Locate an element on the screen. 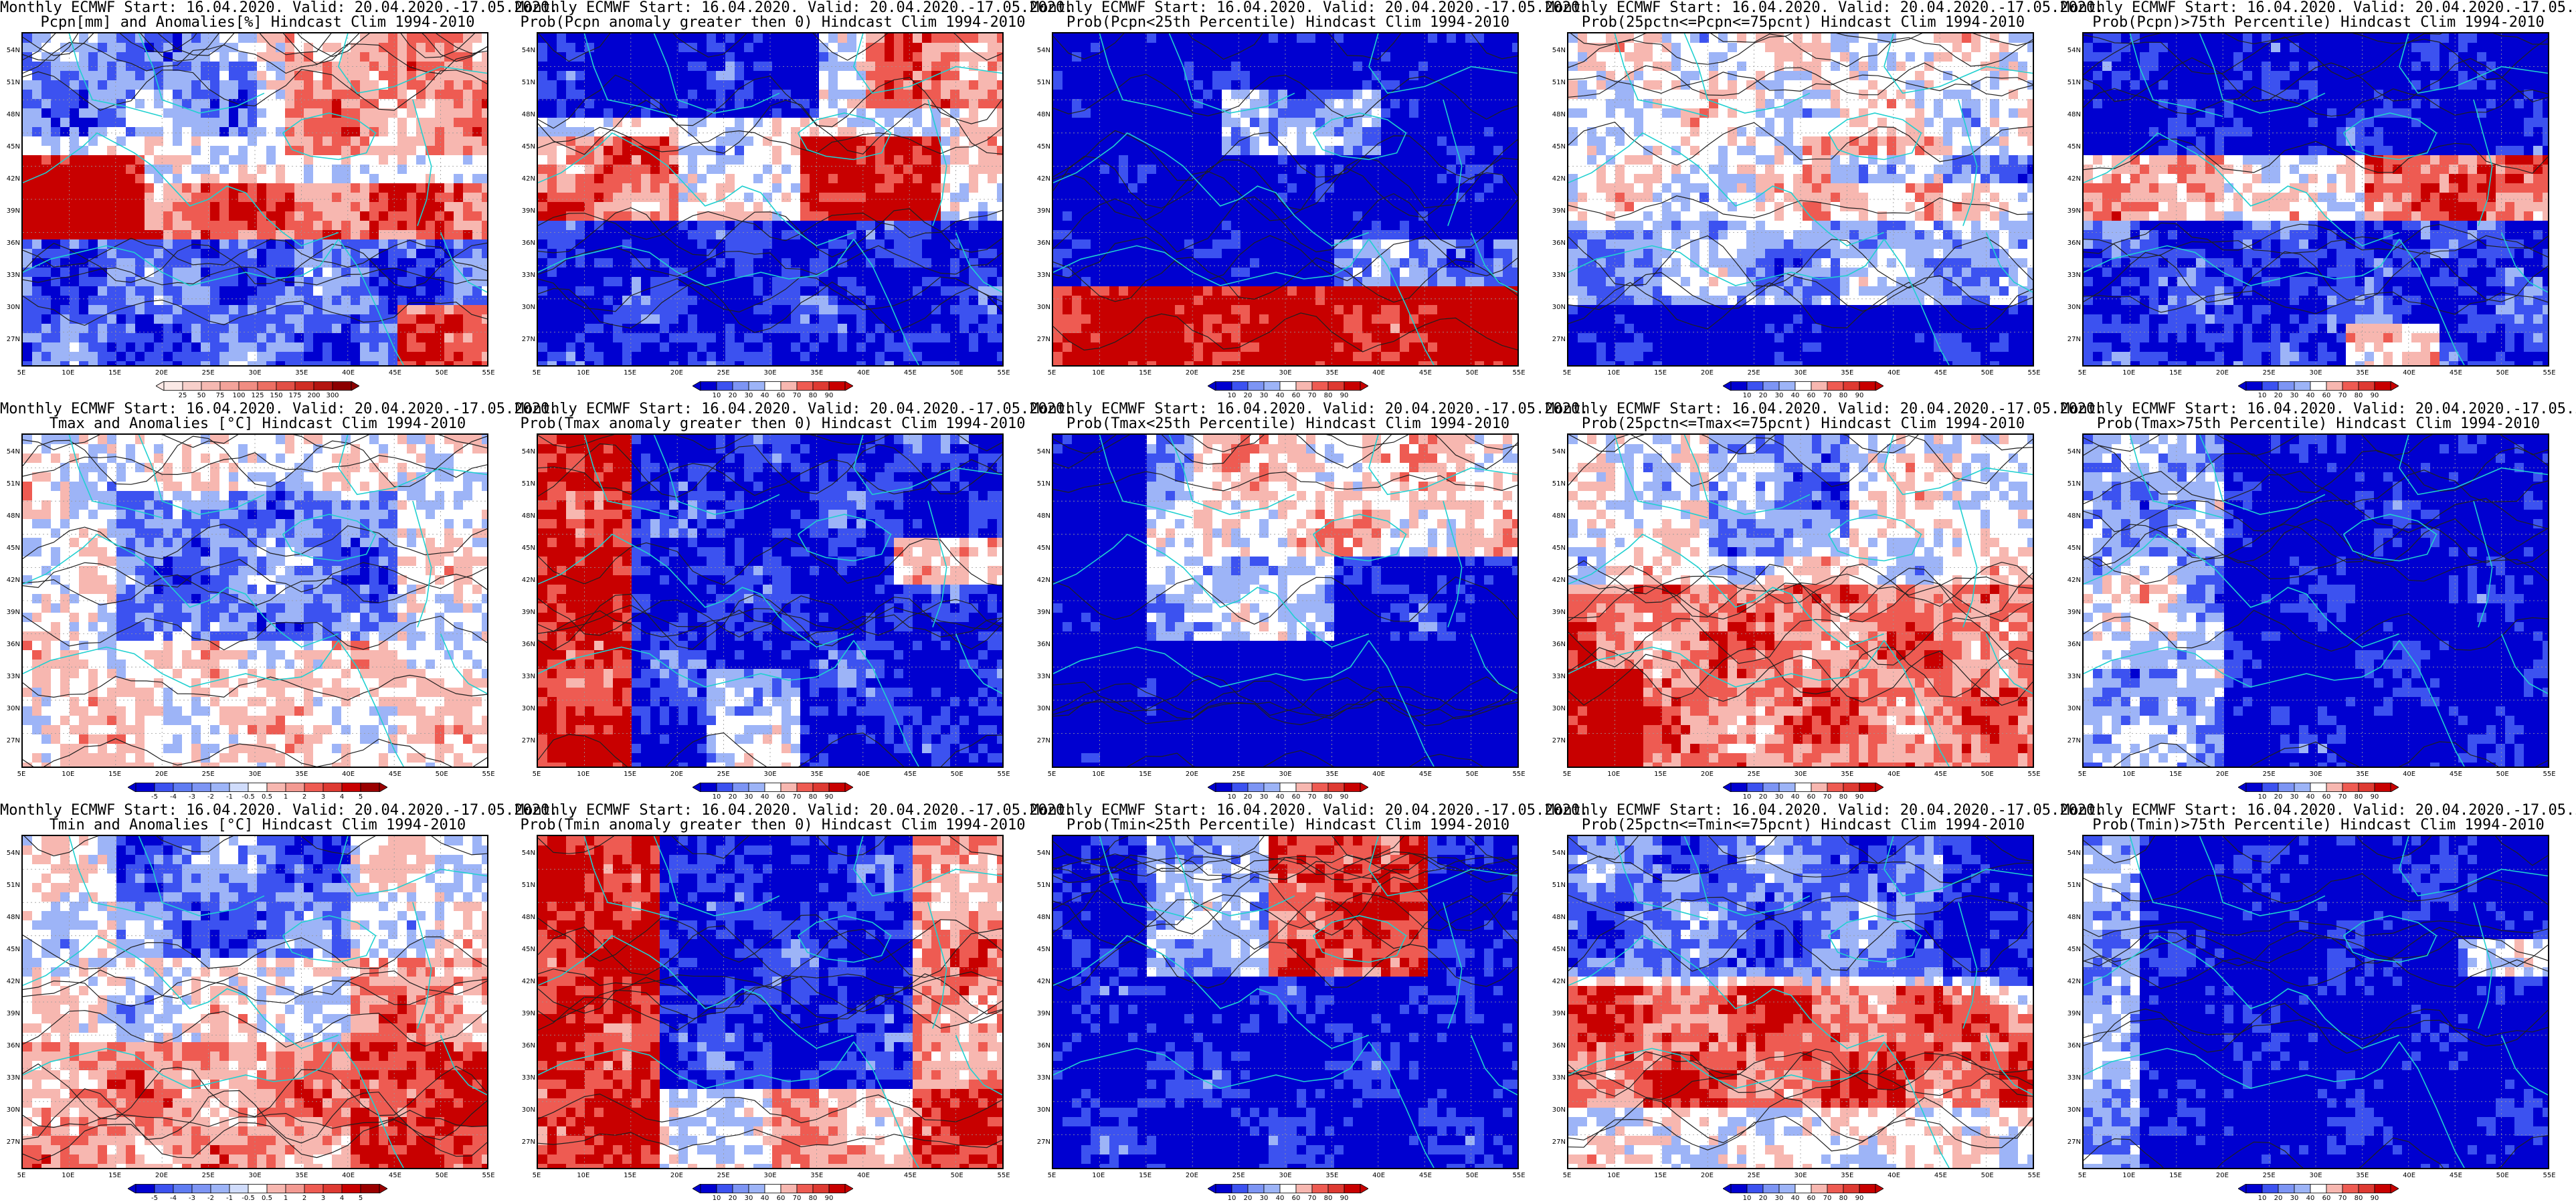 The height and width of the screenshot is (1204, 2576). lon-tick-label: 20E is located at coordinates (676, 1175).